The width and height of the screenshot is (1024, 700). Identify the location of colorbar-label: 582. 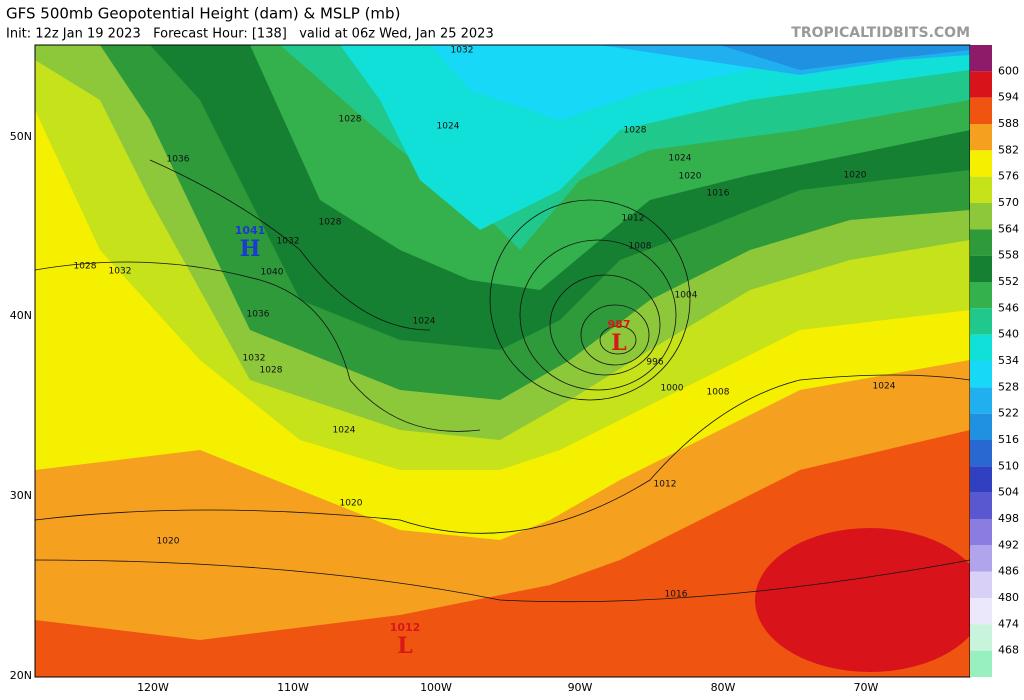
(1008, 149).